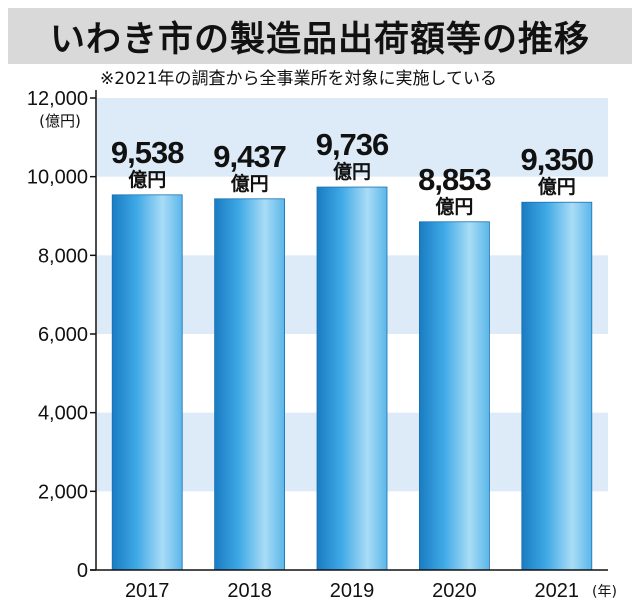 This screenshot has height=608, width=640. What do you see at coordinates (557, 159) in the screenshot?
I see `bar-value-label: 9,350` at bounding box center [557, 159].